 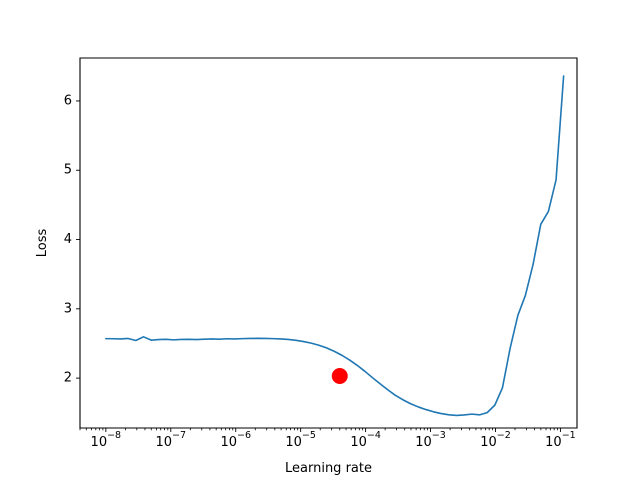 I want to click on marker-layer, so click(x=339, y=376).